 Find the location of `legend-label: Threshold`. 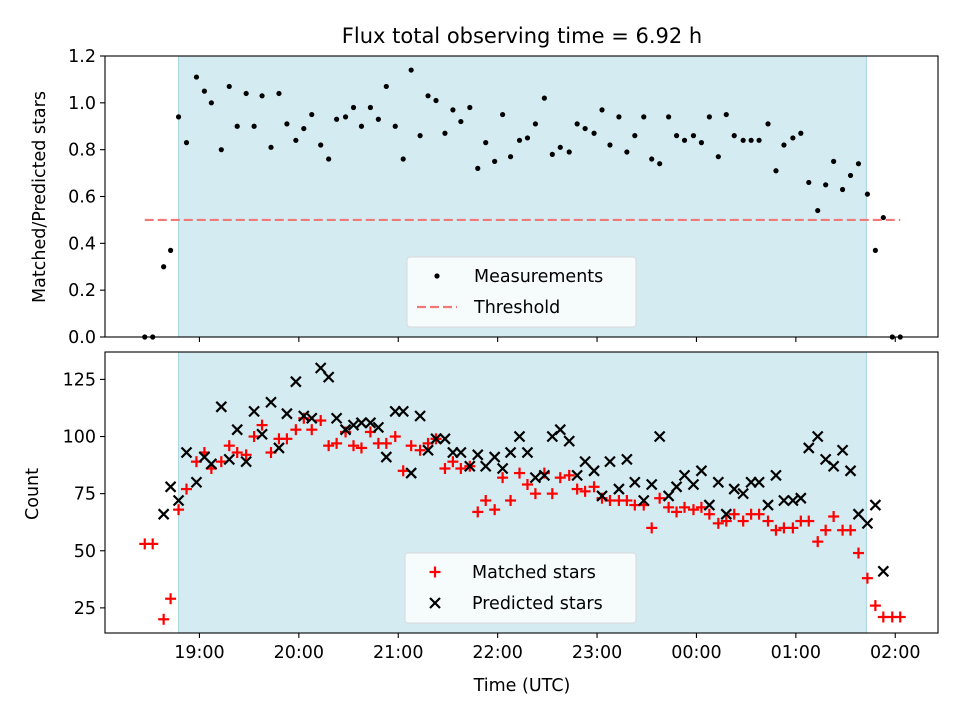

legend-label: Threshold is located at coordinates (516, 308).